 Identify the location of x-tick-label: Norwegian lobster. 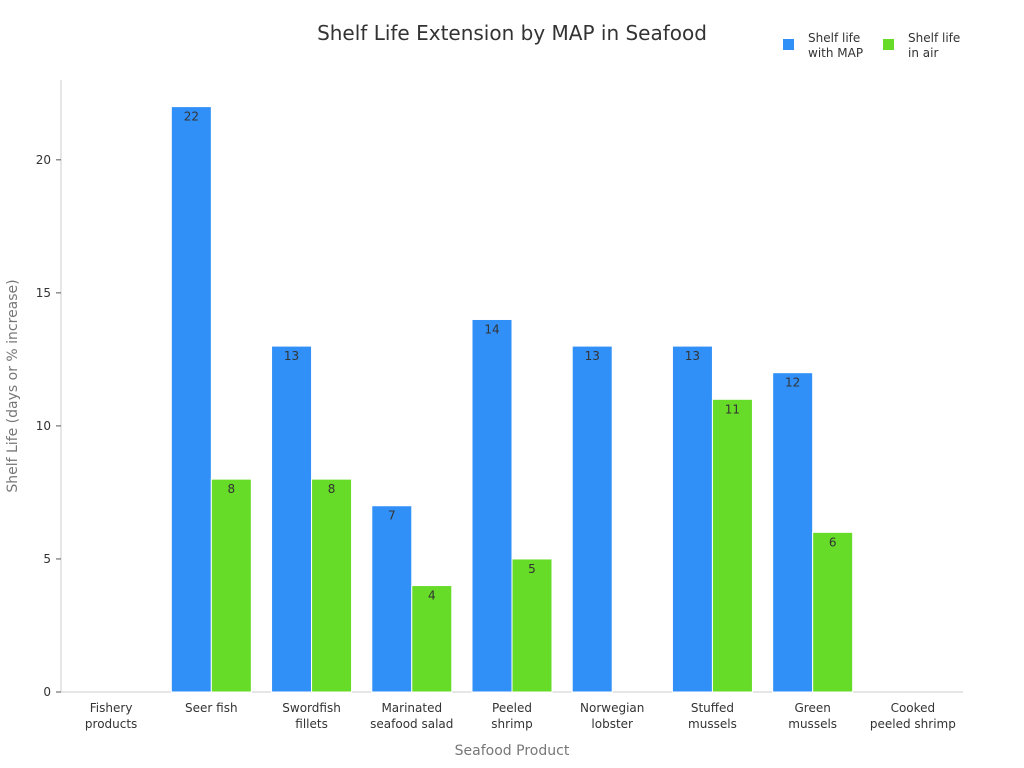
(612, 716).